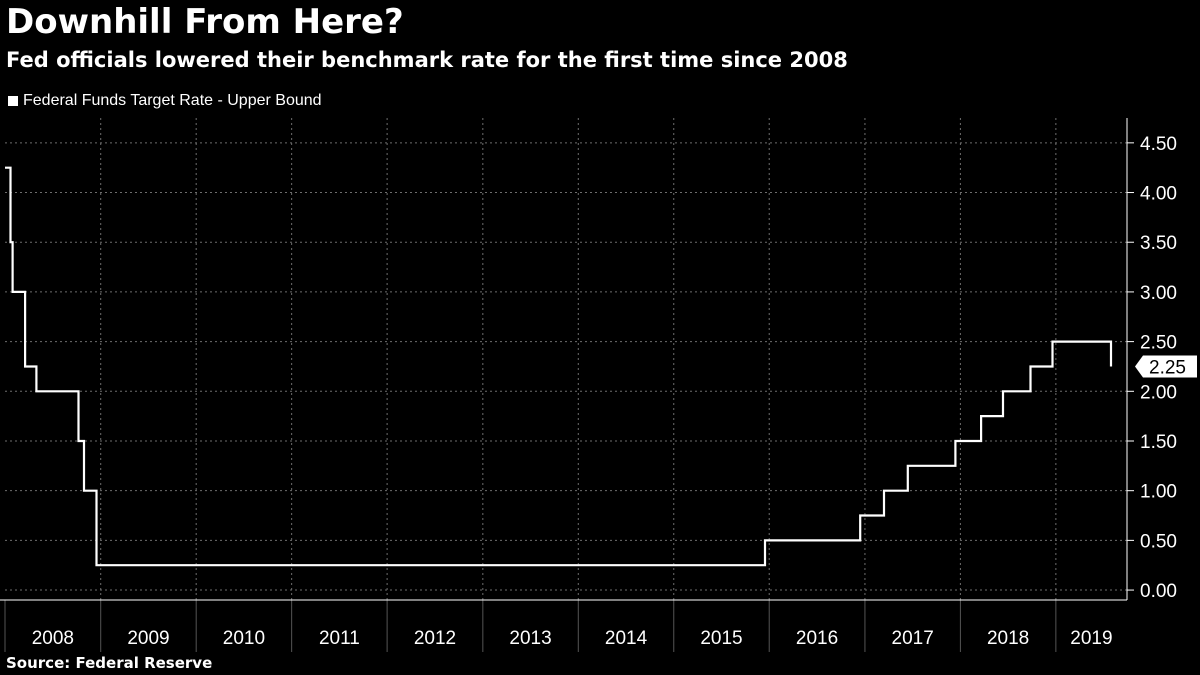 The height and width of the screenshot is (675, 1200). I want to click on legend-label: Federal Funds Target Rate - Upper Bound, so click(172, 100).